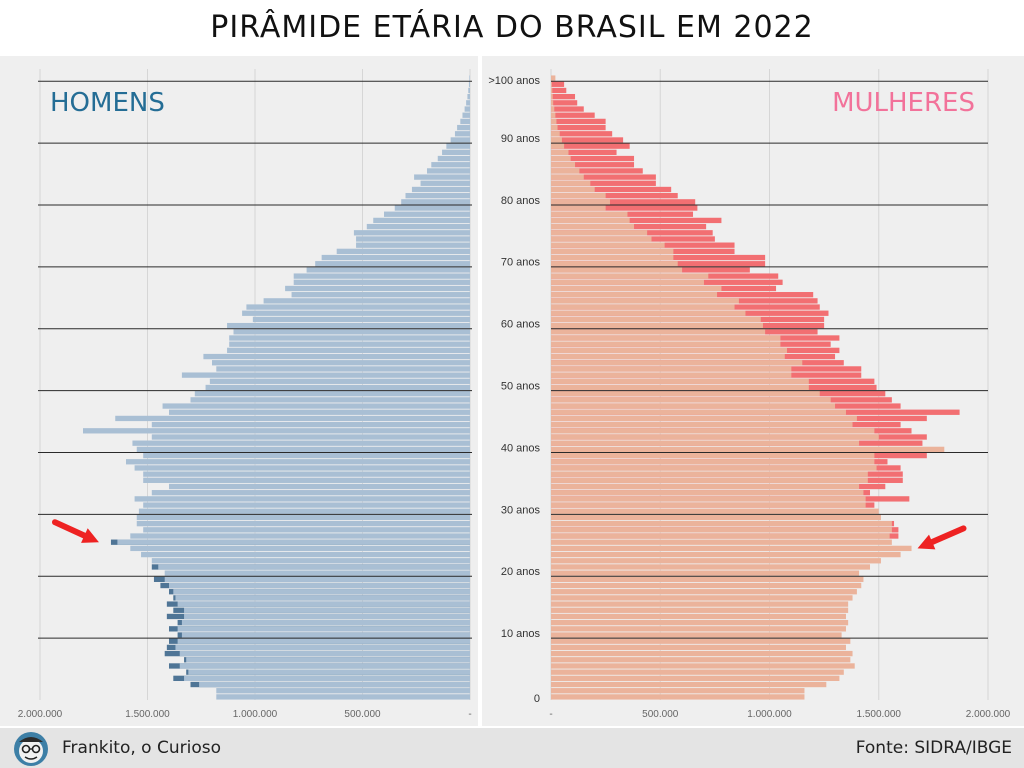 The width and height of the screenshot is (1024, 768). Describe the element at coordinates (903, 103) in the screenshot. I see `women-series-label: MULHERES` at that location.